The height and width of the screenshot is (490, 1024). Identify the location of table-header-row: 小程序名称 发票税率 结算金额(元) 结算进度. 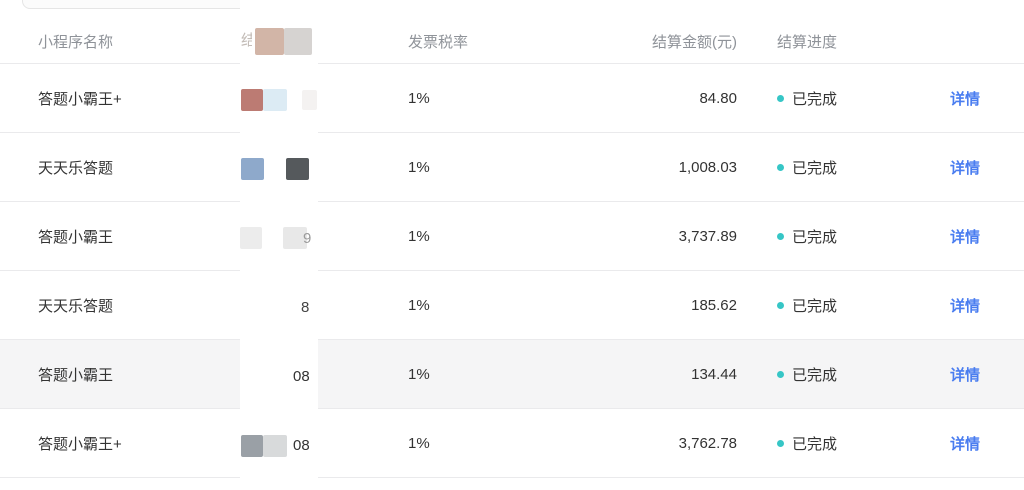
(512, 42).